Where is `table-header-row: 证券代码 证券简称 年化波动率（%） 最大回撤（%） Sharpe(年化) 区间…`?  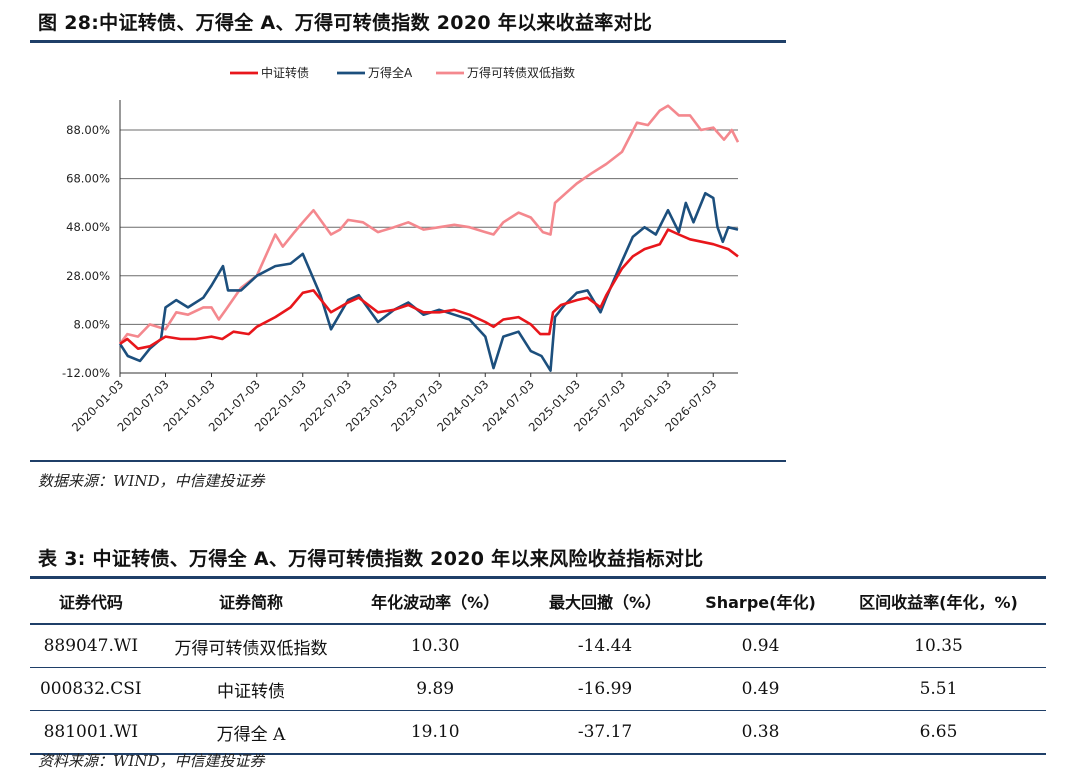
table-header-row: 证券代码 证券简称 年化波动率（%） 最大回撤（%） Sharpe(年化) 区间… is located at coordinates (538, 600).